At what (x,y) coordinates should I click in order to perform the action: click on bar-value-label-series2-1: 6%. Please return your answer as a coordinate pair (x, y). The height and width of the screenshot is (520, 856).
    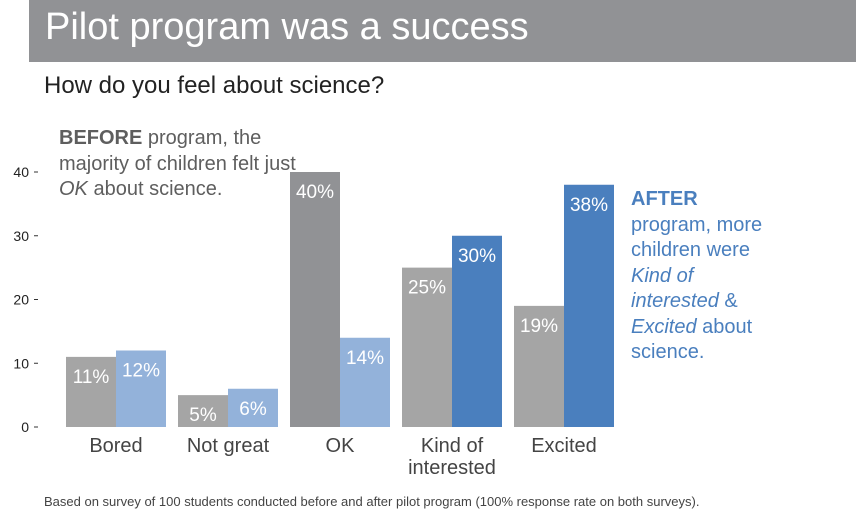
    Looking at the image, I should click on (253, 409).